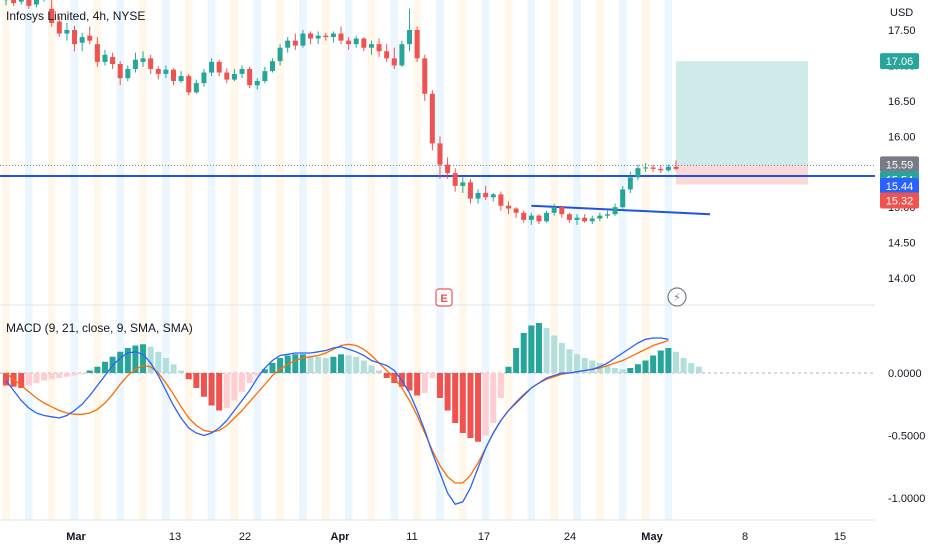  What do you see at coordinates (906, 437) in the screenshot?
I see `macd-tick-label: -0.5000` at bounding box center [906, 437].